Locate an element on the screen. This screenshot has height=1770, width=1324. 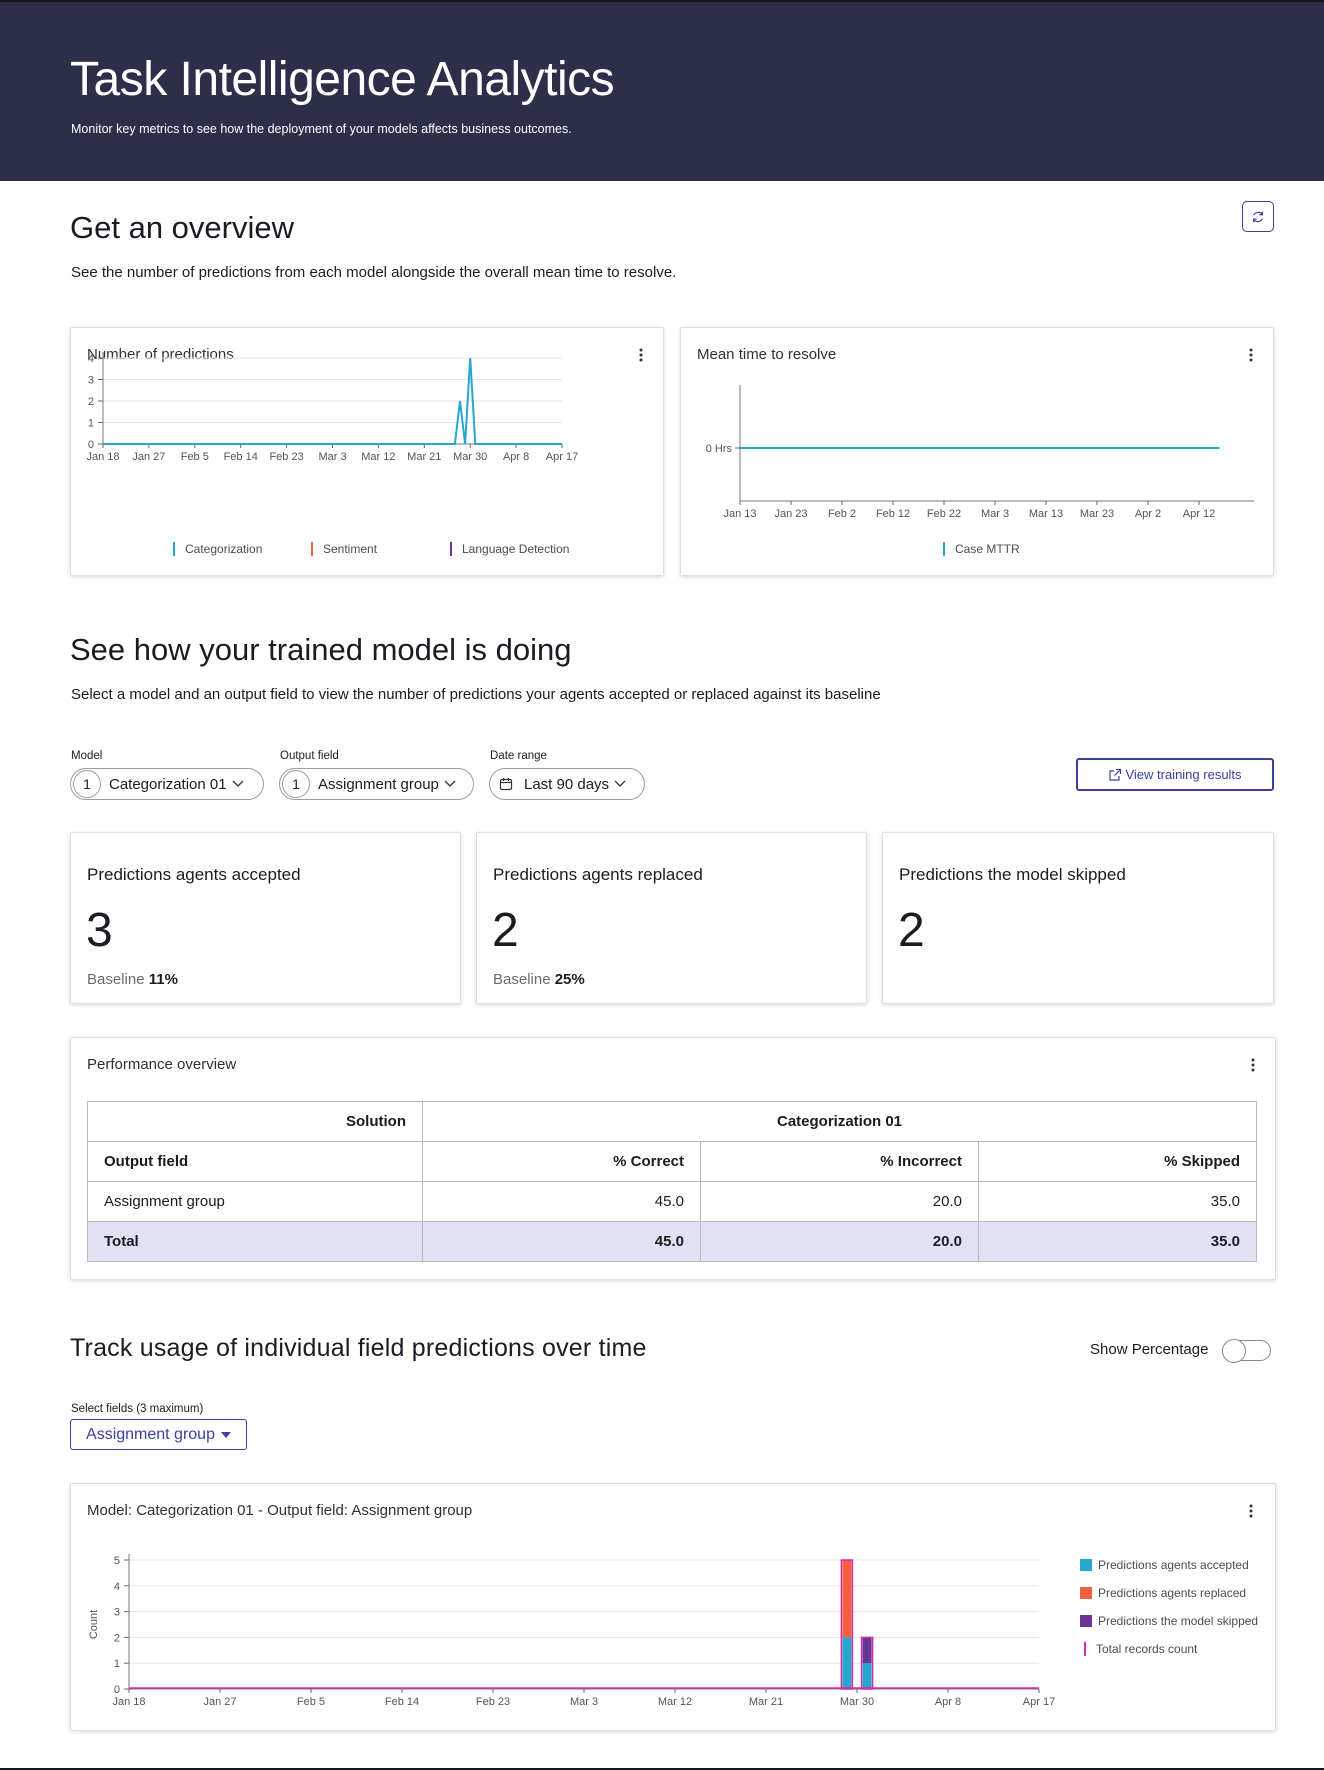
model-select-value: Categorization 01 is located at coordinates (168, 784).